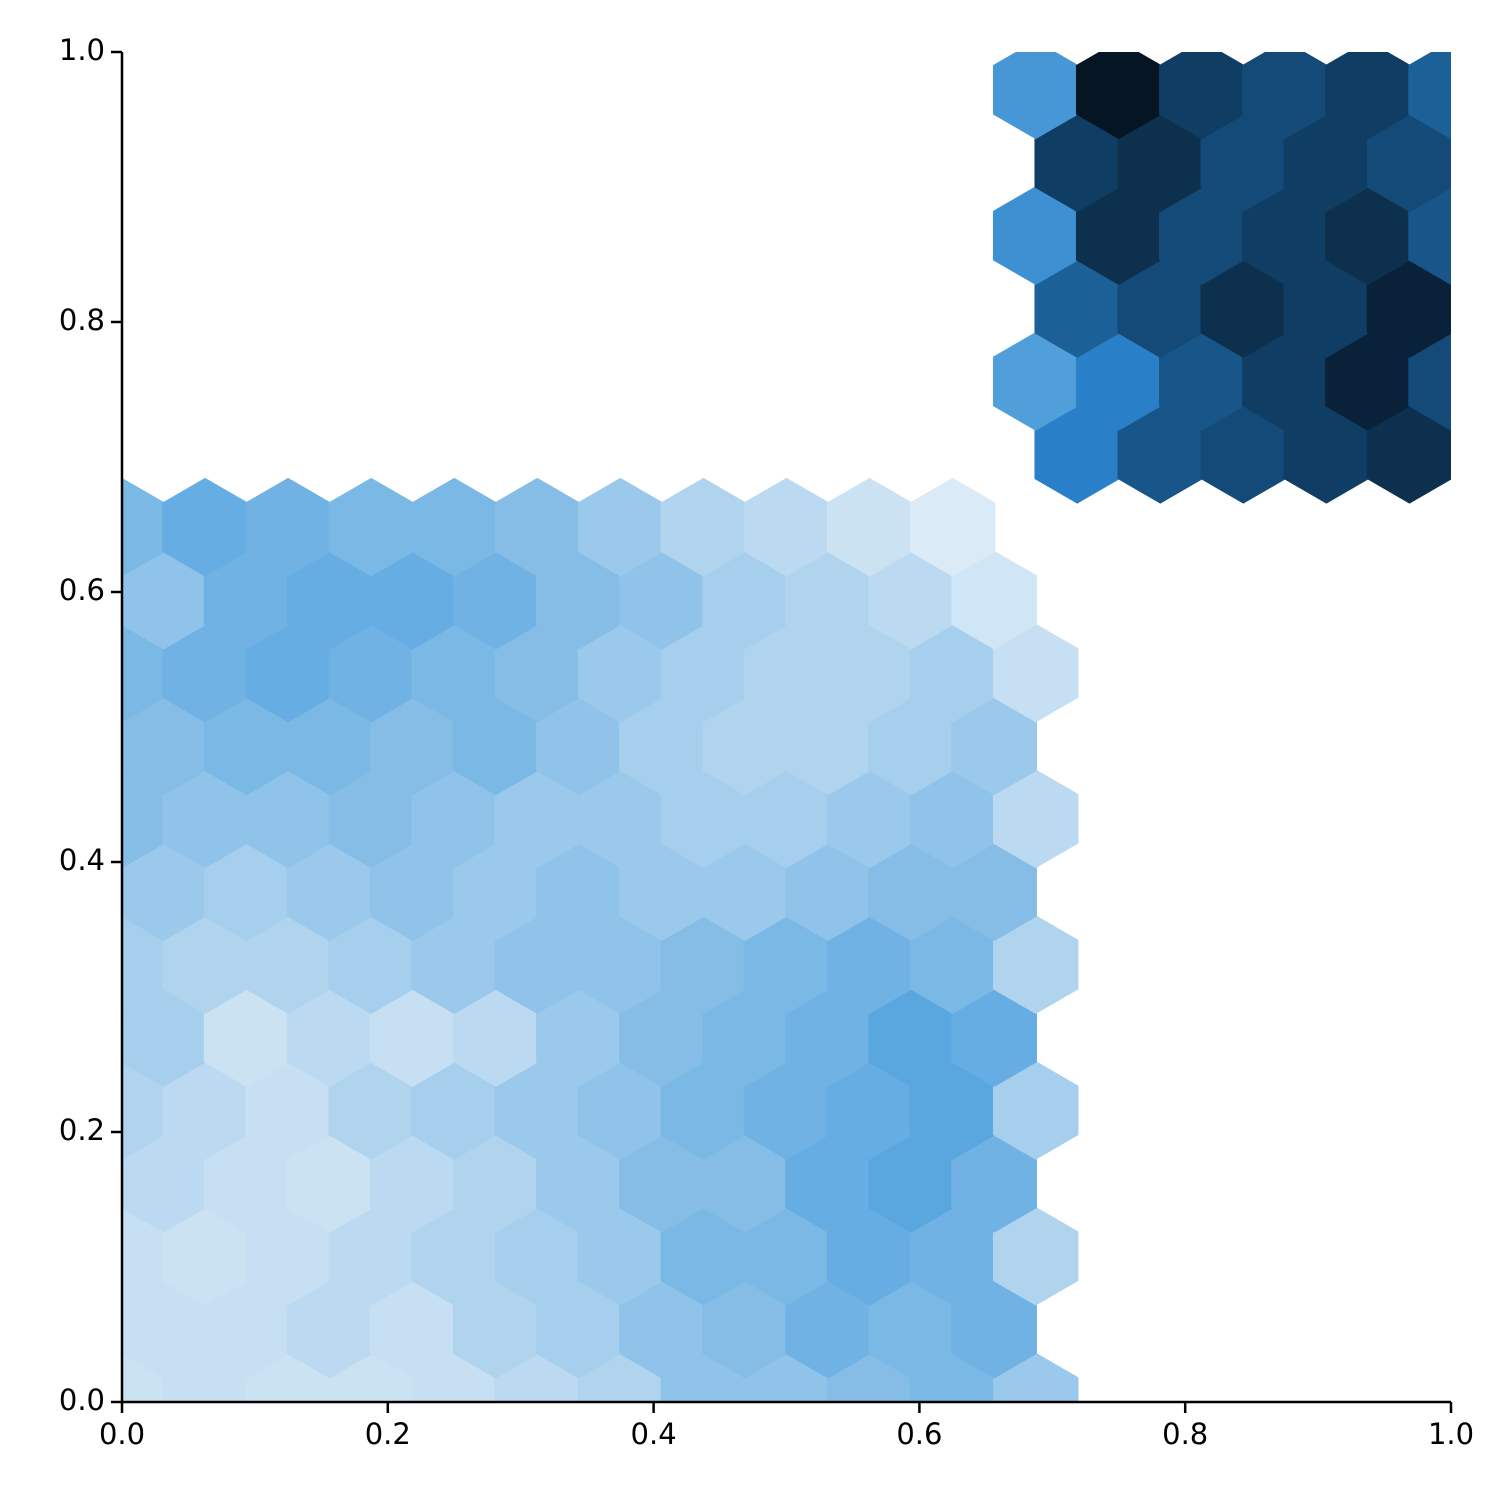 The height and width of the screenshot is (1500, 1501). What do you see at coordinates (1185, 1434) in the screenshot?
I see `x-tick-label: 0.8` at bounding box center [1185, 1434].